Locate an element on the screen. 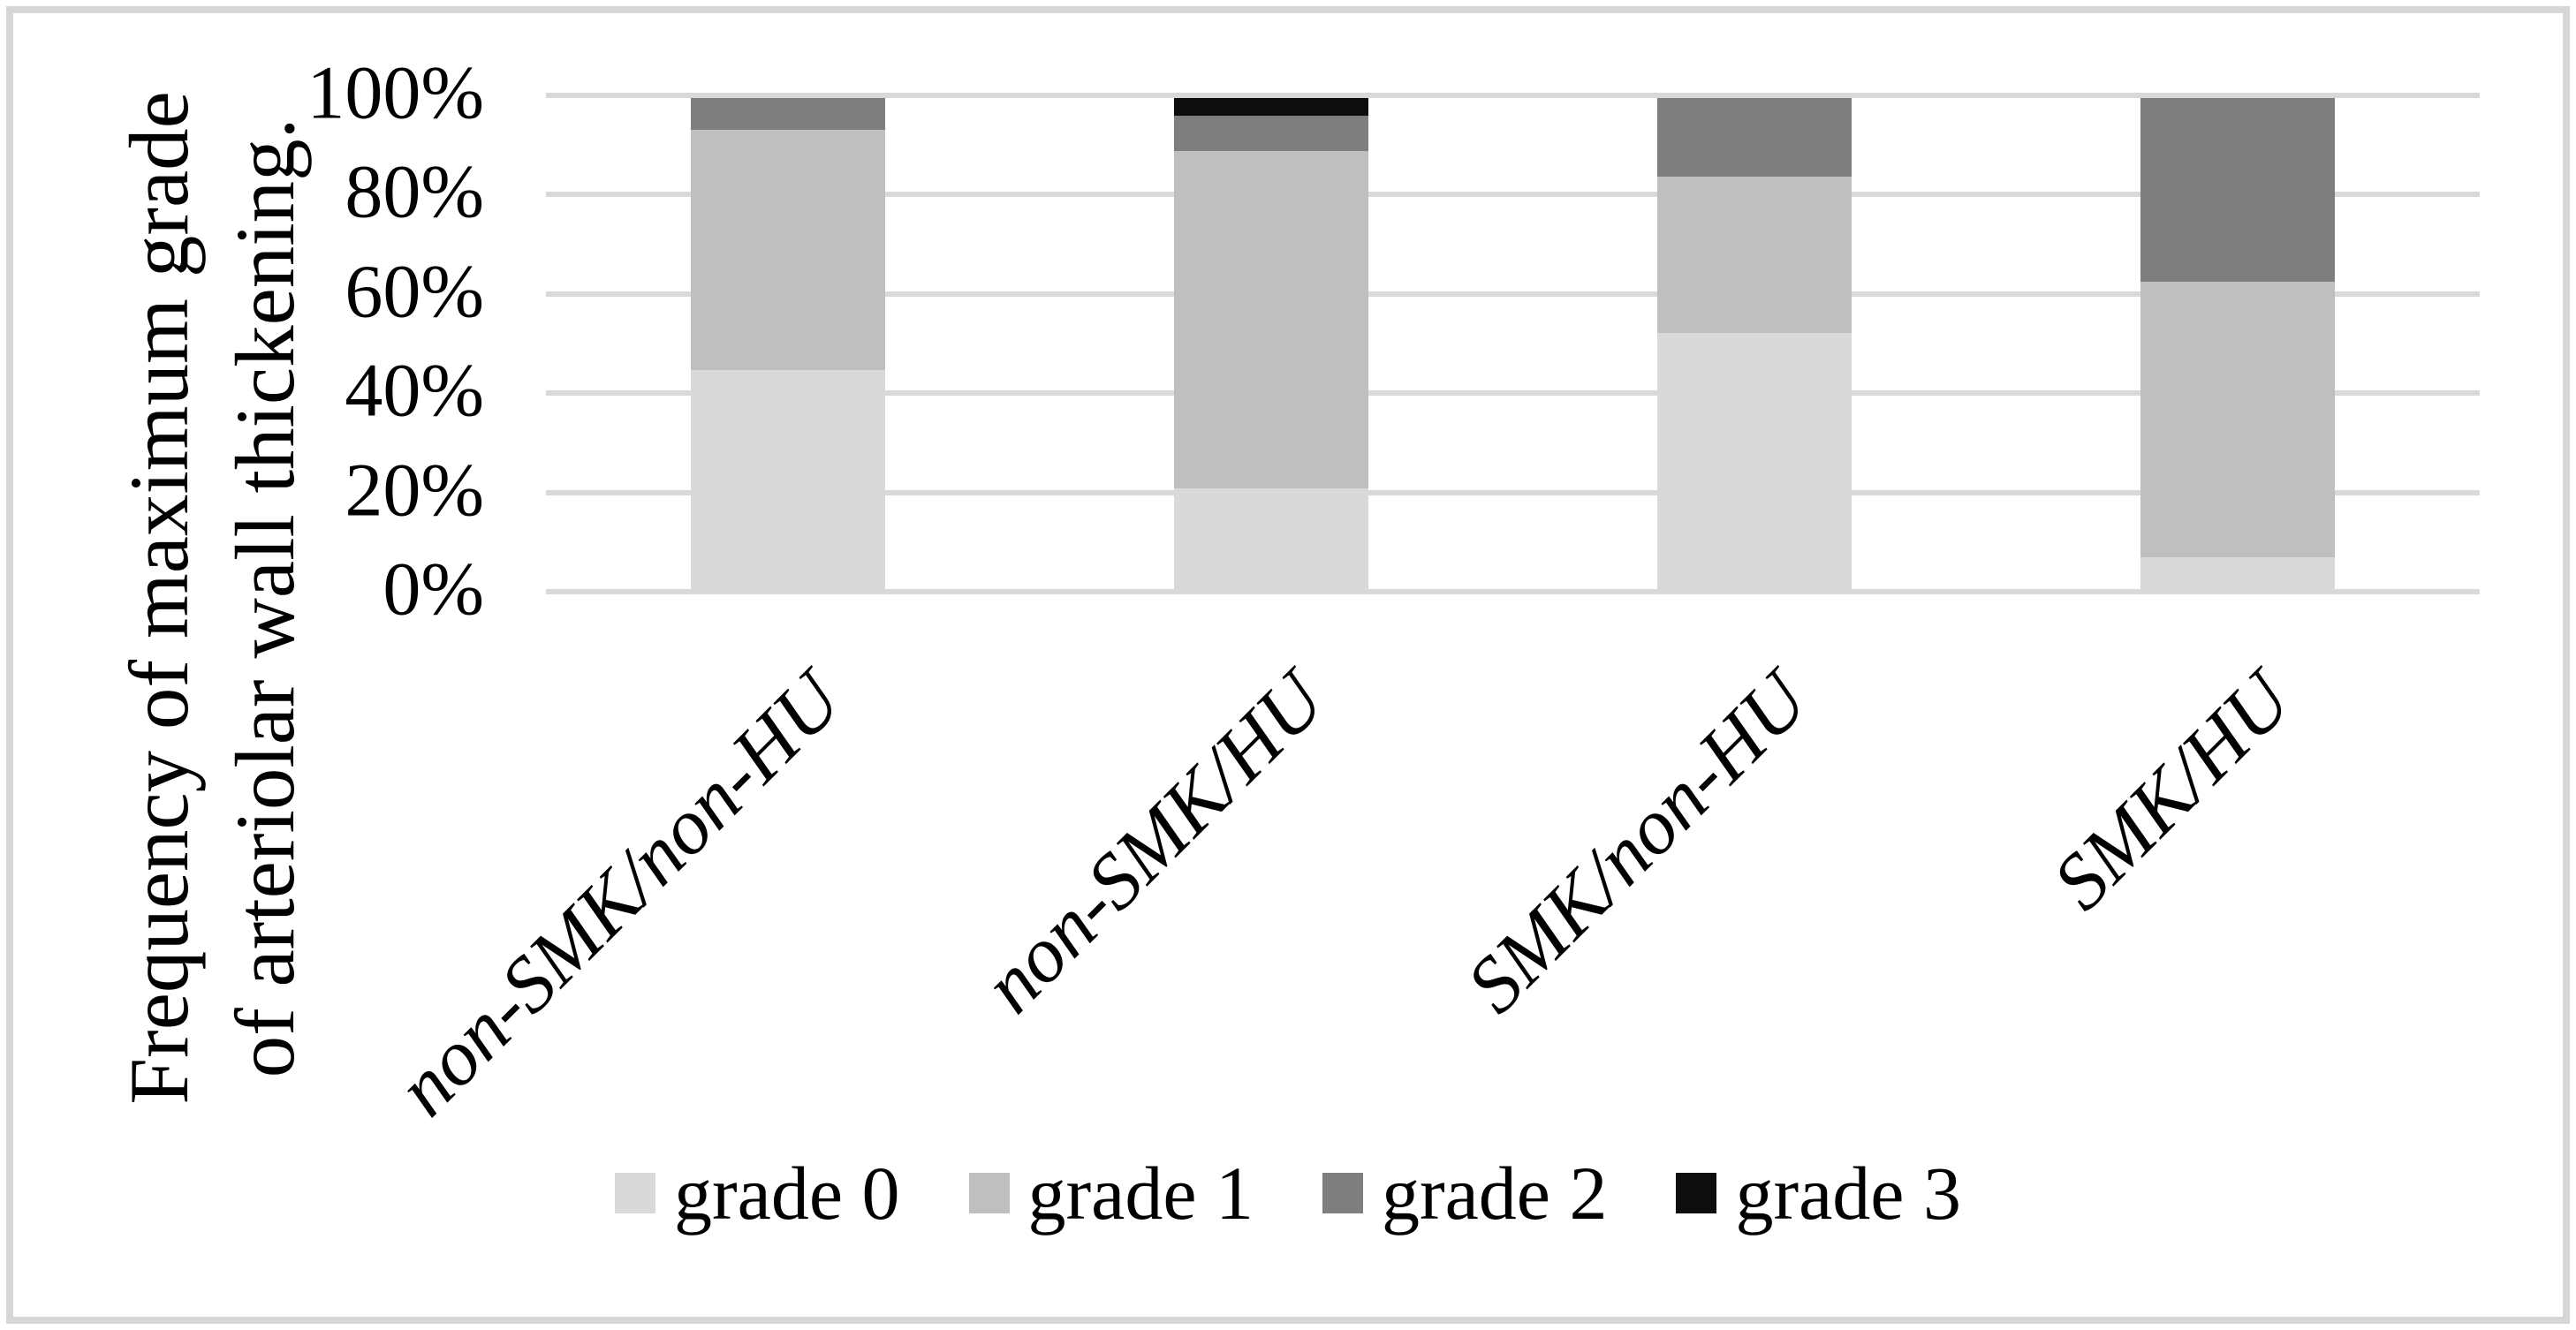 The height and width of the screenshot is (1330, 2576). legend: grade 0 grade 1 grade 2 grade 3 is located at coordinates (1288, 1193).